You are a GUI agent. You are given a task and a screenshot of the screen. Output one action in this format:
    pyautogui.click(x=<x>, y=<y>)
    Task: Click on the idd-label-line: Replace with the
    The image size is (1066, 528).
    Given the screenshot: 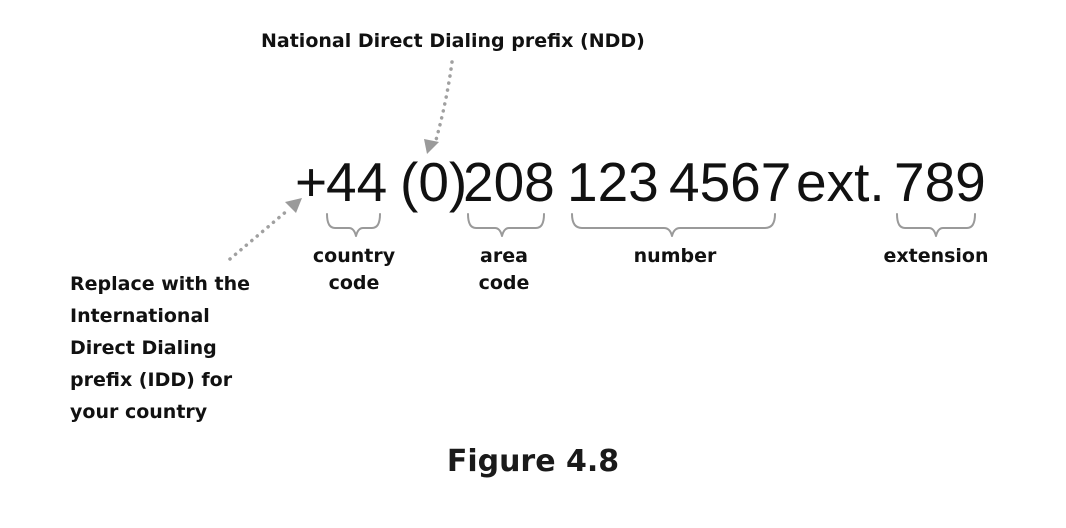 What is the action you would take?
    pyautogui.click(x=160, y=284)
    